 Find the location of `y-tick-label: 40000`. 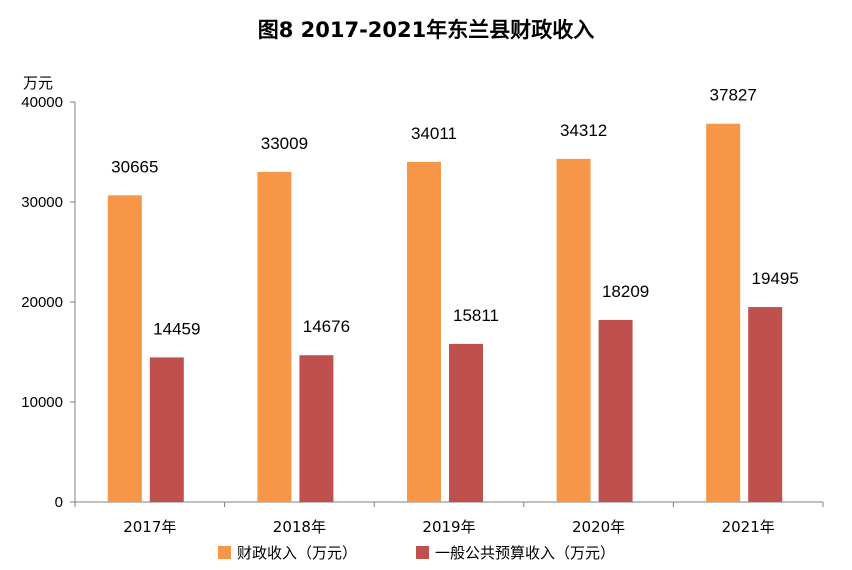

y-tick-label: 40000 is located at coordinates (42, 102).